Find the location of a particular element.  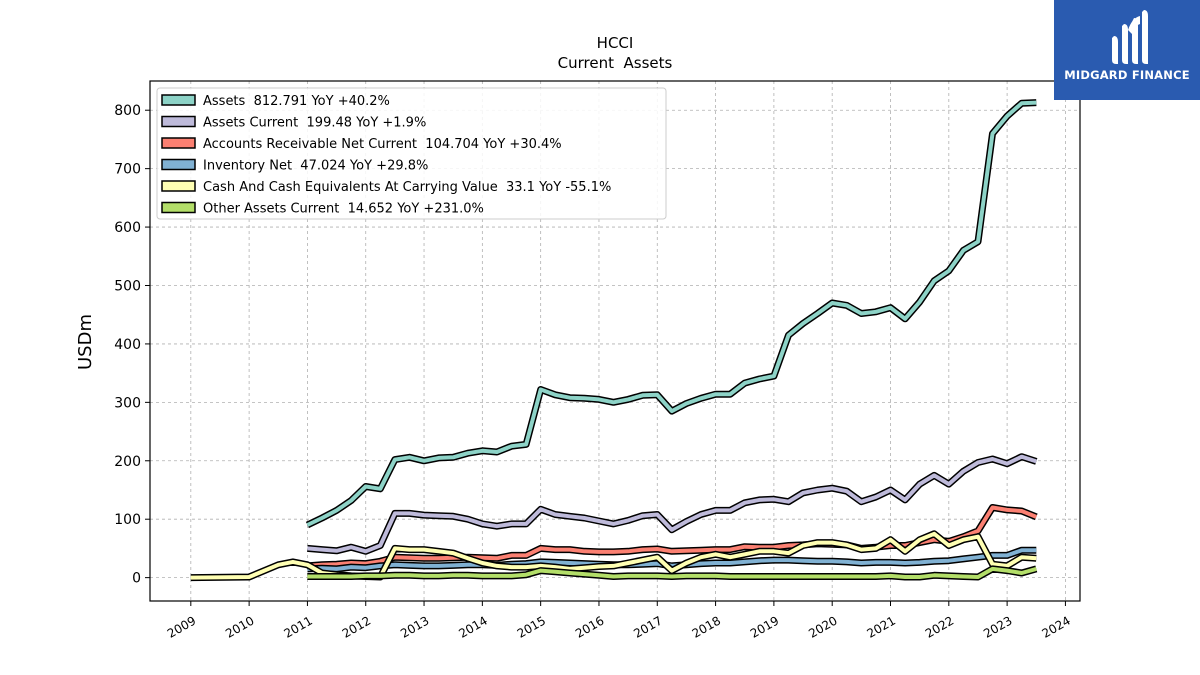

x-tick-label: 2019 is located at coordinates (764, 626).